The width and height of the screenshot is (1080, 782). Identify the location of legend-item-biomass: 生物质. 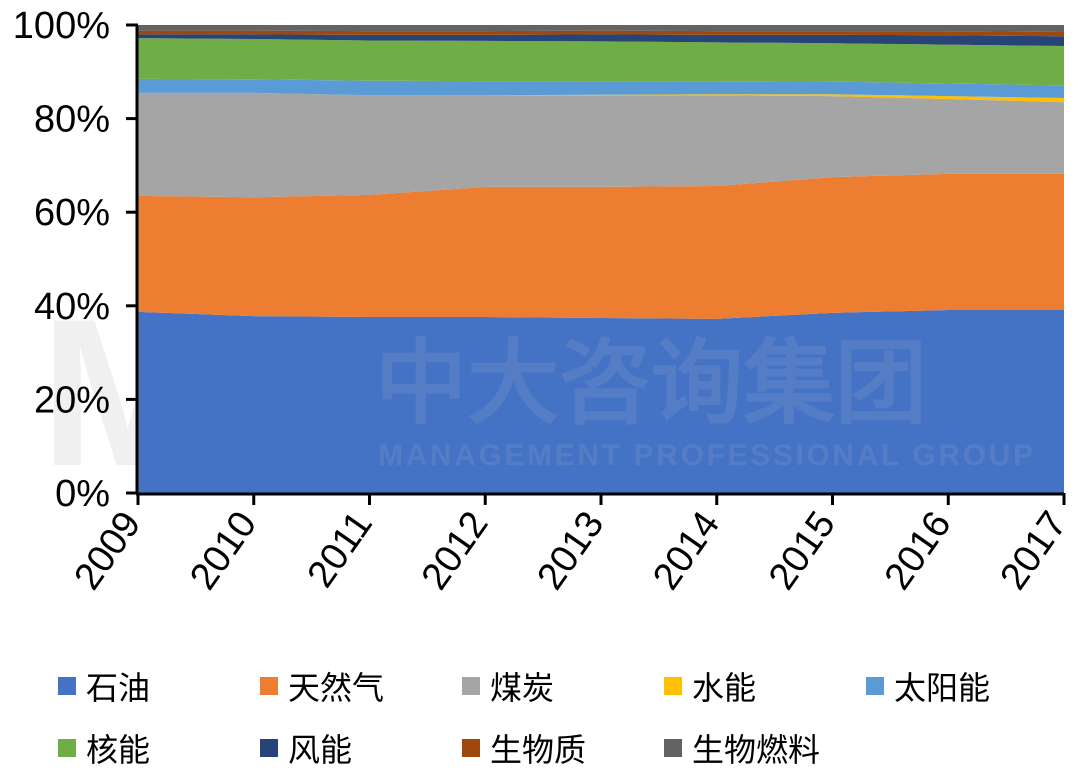
(563, 748).